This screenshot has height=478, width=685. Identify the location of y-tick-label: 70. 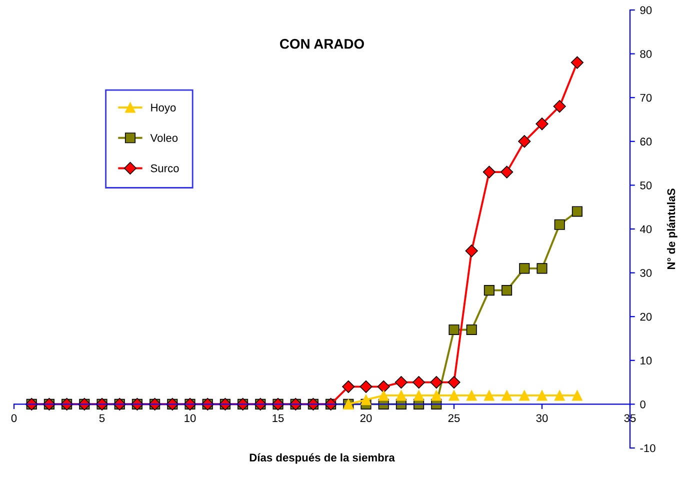
(646, 98).